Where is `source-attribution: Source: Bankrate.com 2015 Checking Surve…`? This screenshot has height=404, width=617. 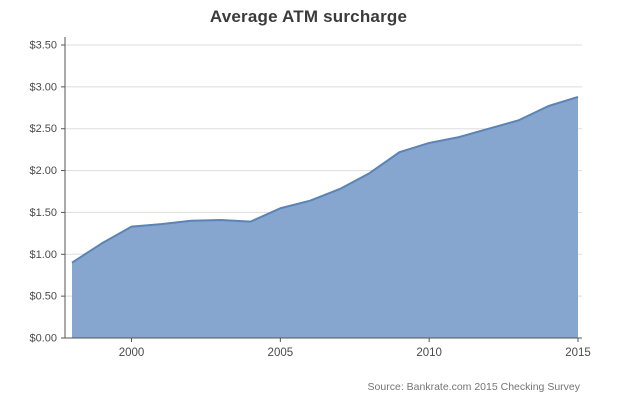
source-attribution: Source: Bankrate.com 2015 Checking Surve… is located at coordinates (473, 387).